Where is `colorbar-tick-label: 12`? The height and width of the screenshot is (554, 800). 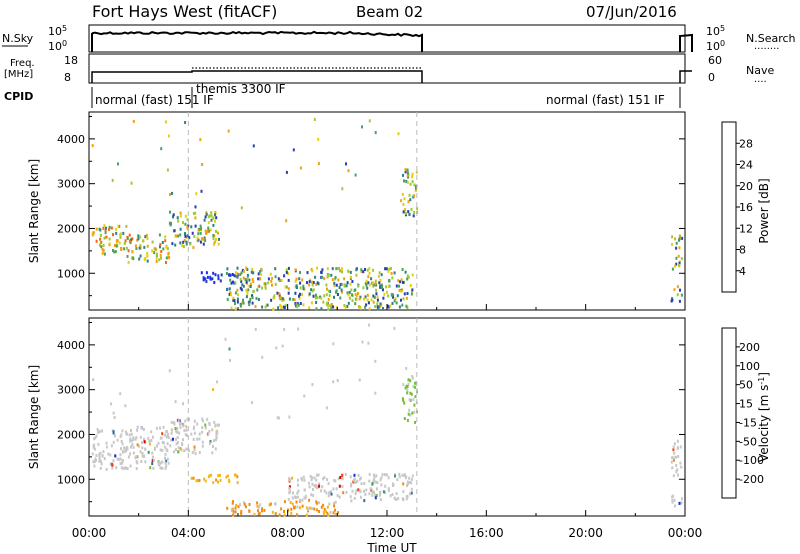 colorbar-tick-label: 12 is located at coordinates (746, 228).